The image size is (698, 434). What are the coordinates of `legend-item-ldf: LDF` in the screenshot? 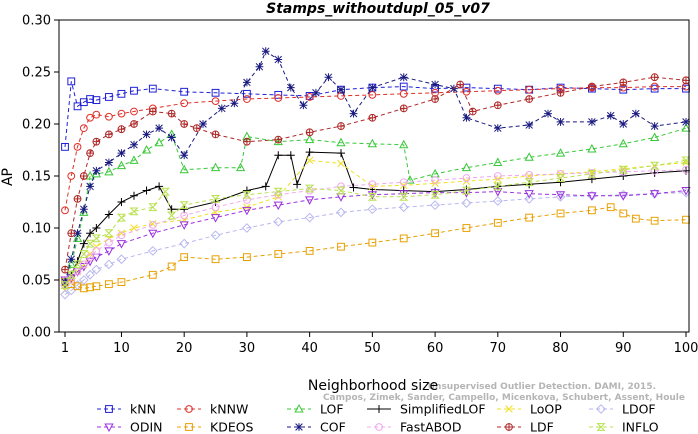 It's located at (525, 427).